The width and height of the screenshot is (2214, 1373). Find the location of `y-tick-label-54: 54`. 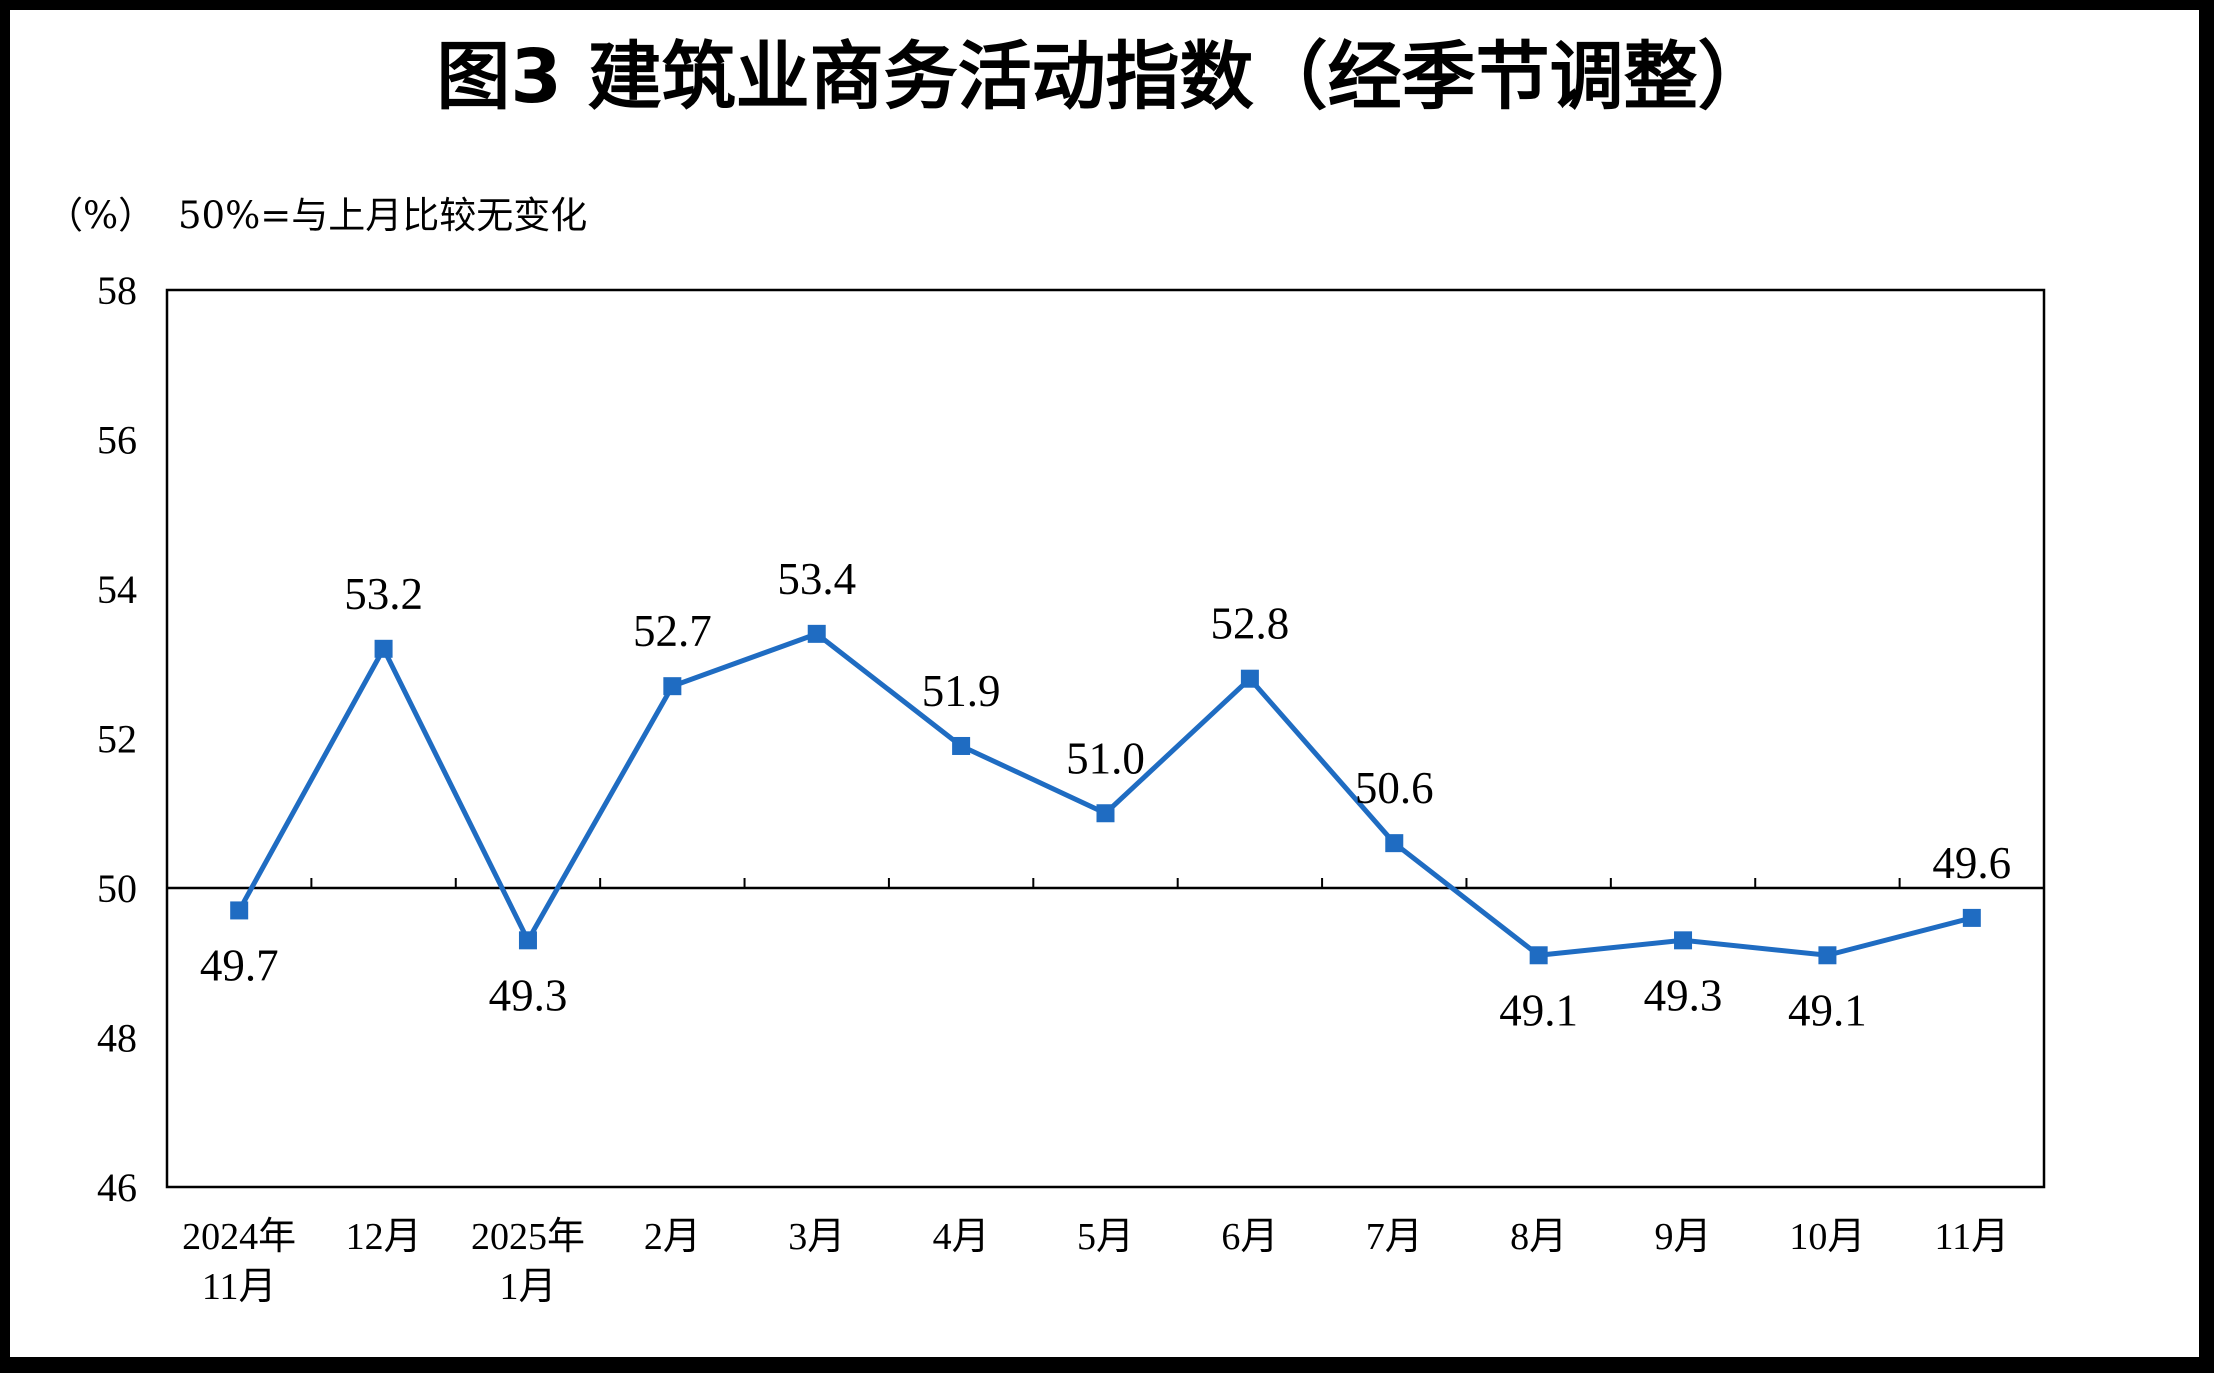

y-tick-label-54: 54 is located at coordinates (117, 589).